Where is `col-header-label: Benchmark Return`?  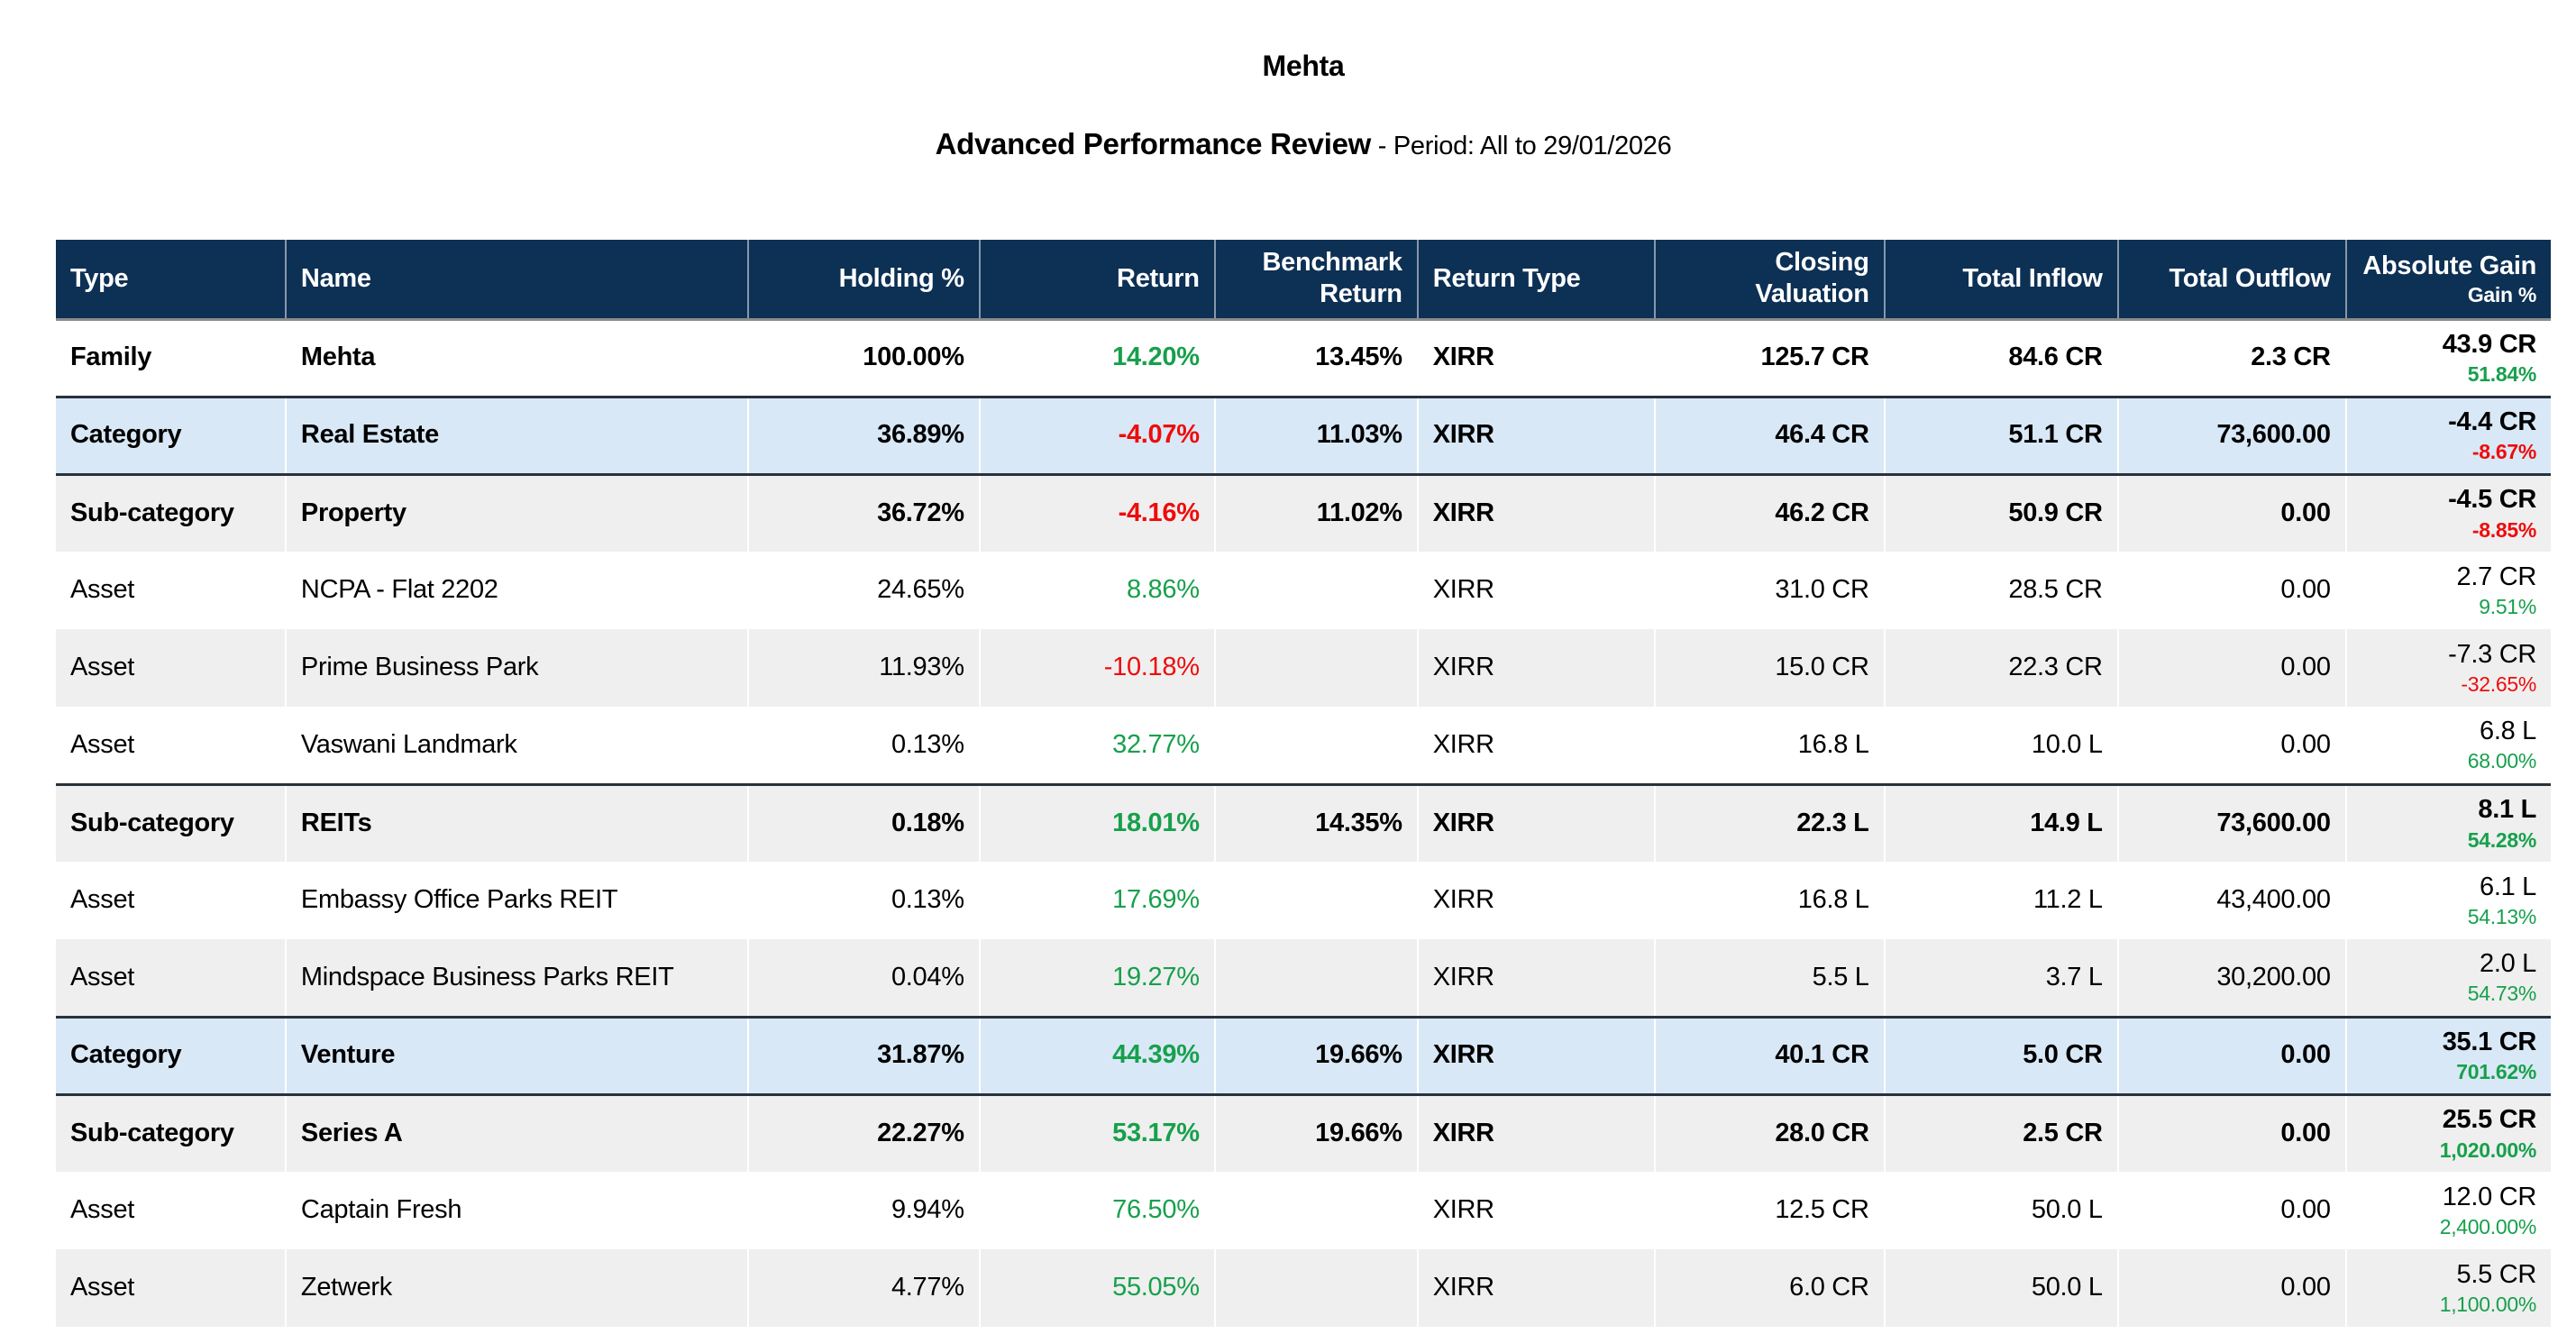 col-header-label: Benchmark Return is located at coordinates (1332, 278).